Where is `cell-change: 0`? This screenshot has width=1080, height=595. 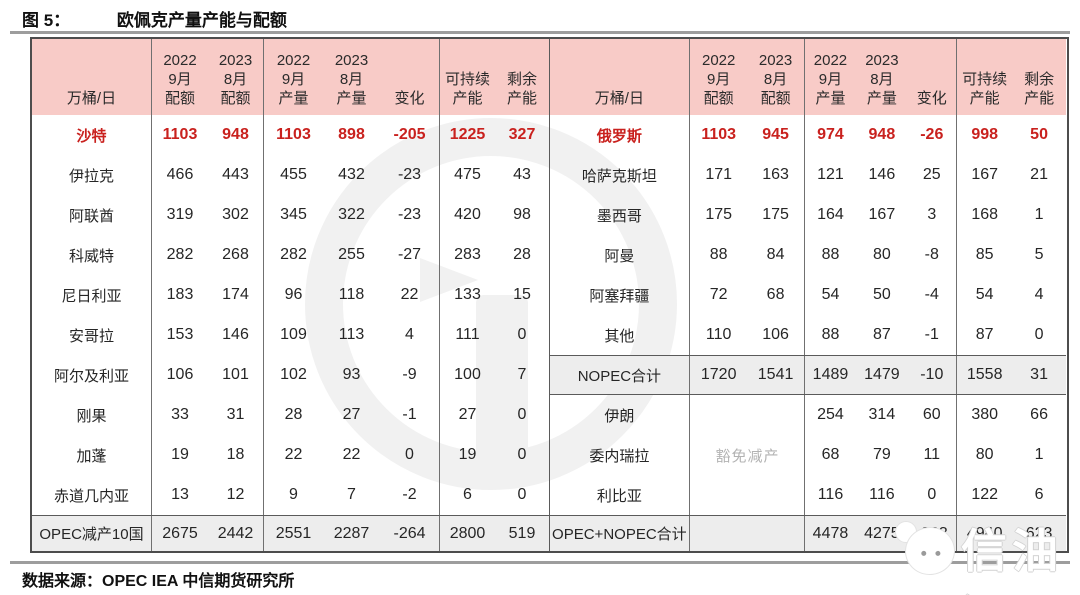
cell-change: 0 is located at coordinates (410, 455).